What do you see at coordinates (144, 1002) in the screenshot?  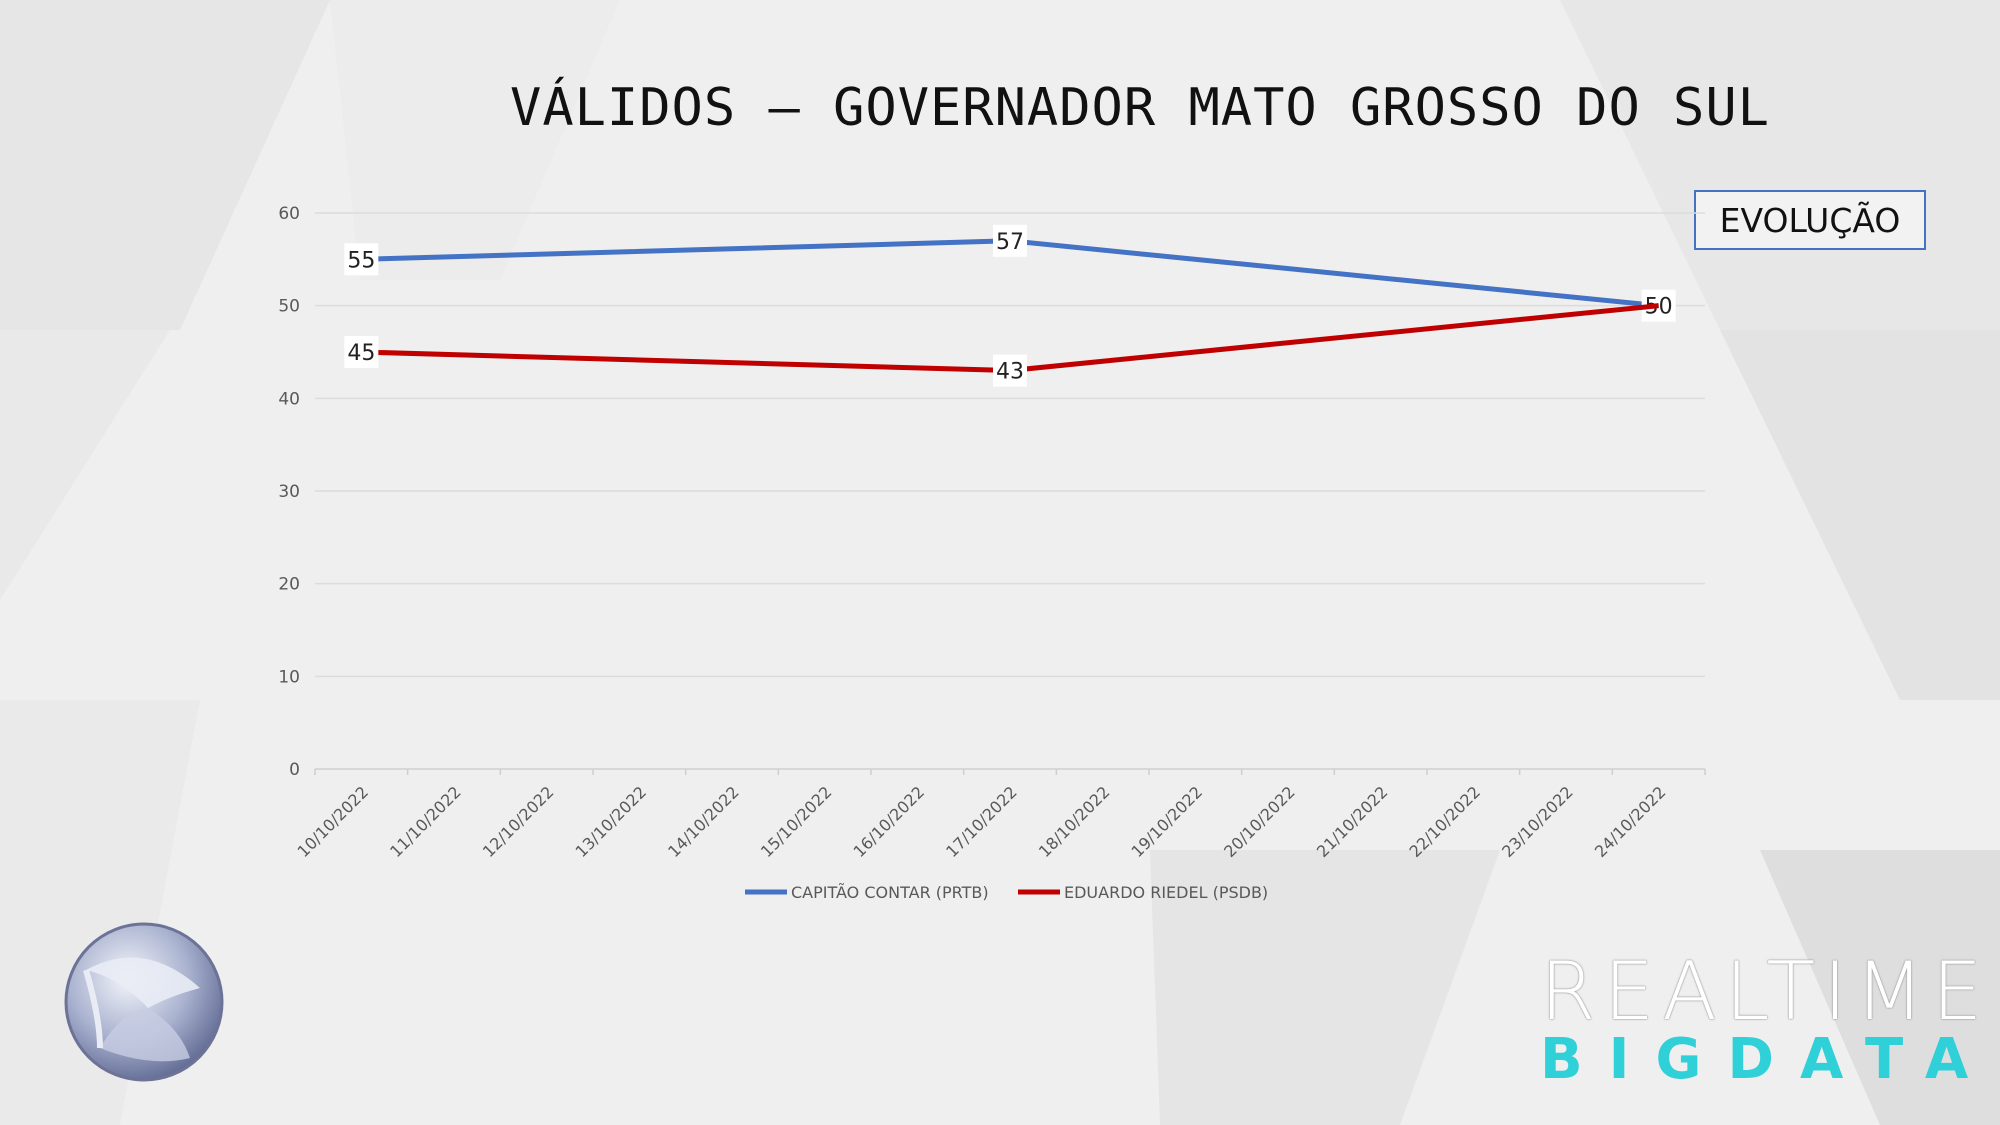 I see `record-tv-logo` at bounding box center [144, 1002].